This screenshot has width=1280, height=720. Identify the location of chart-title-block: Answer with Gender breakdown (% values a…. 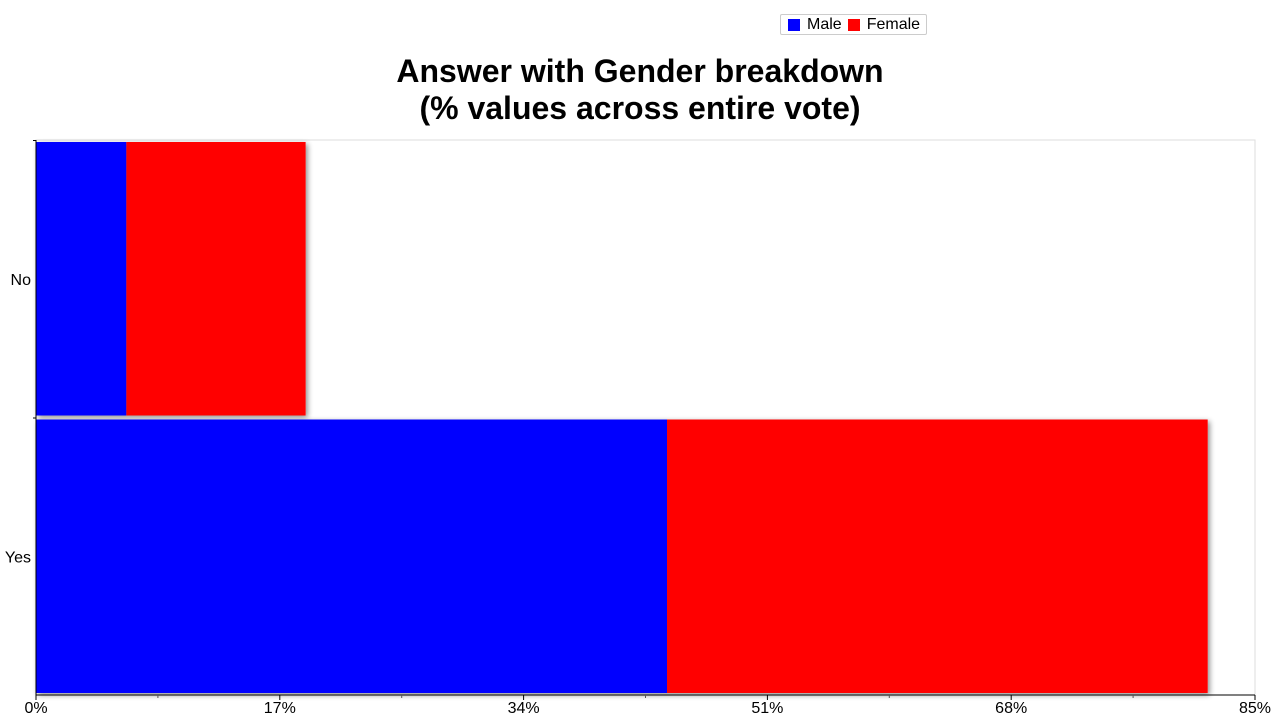
(640, 90).